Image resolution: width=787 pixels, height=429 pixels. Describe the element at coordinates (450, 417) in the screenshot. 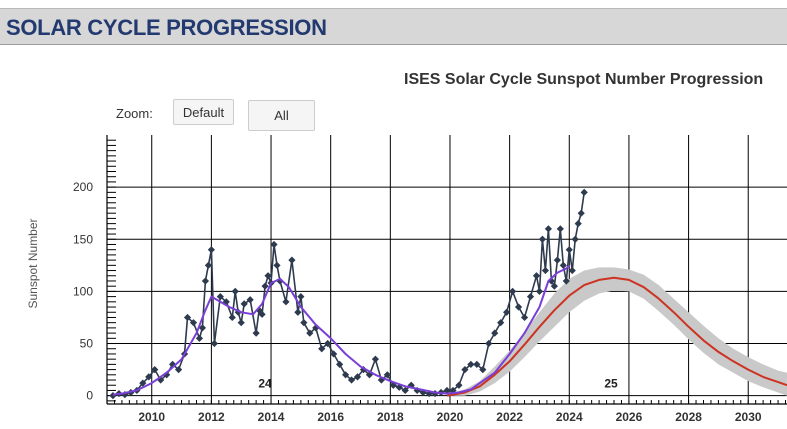

I see `x-tick-label: 2020` at that location.